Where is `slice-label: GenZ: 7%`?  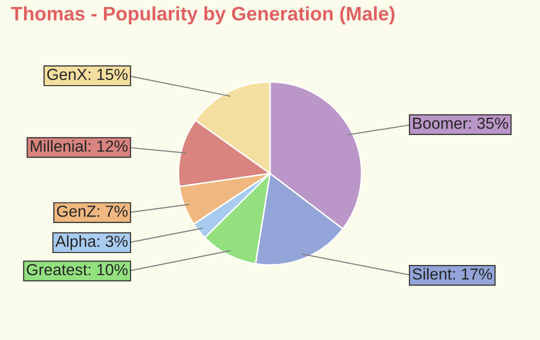
slice-label: GenZ: 7% is located at coordinates (92, 211).